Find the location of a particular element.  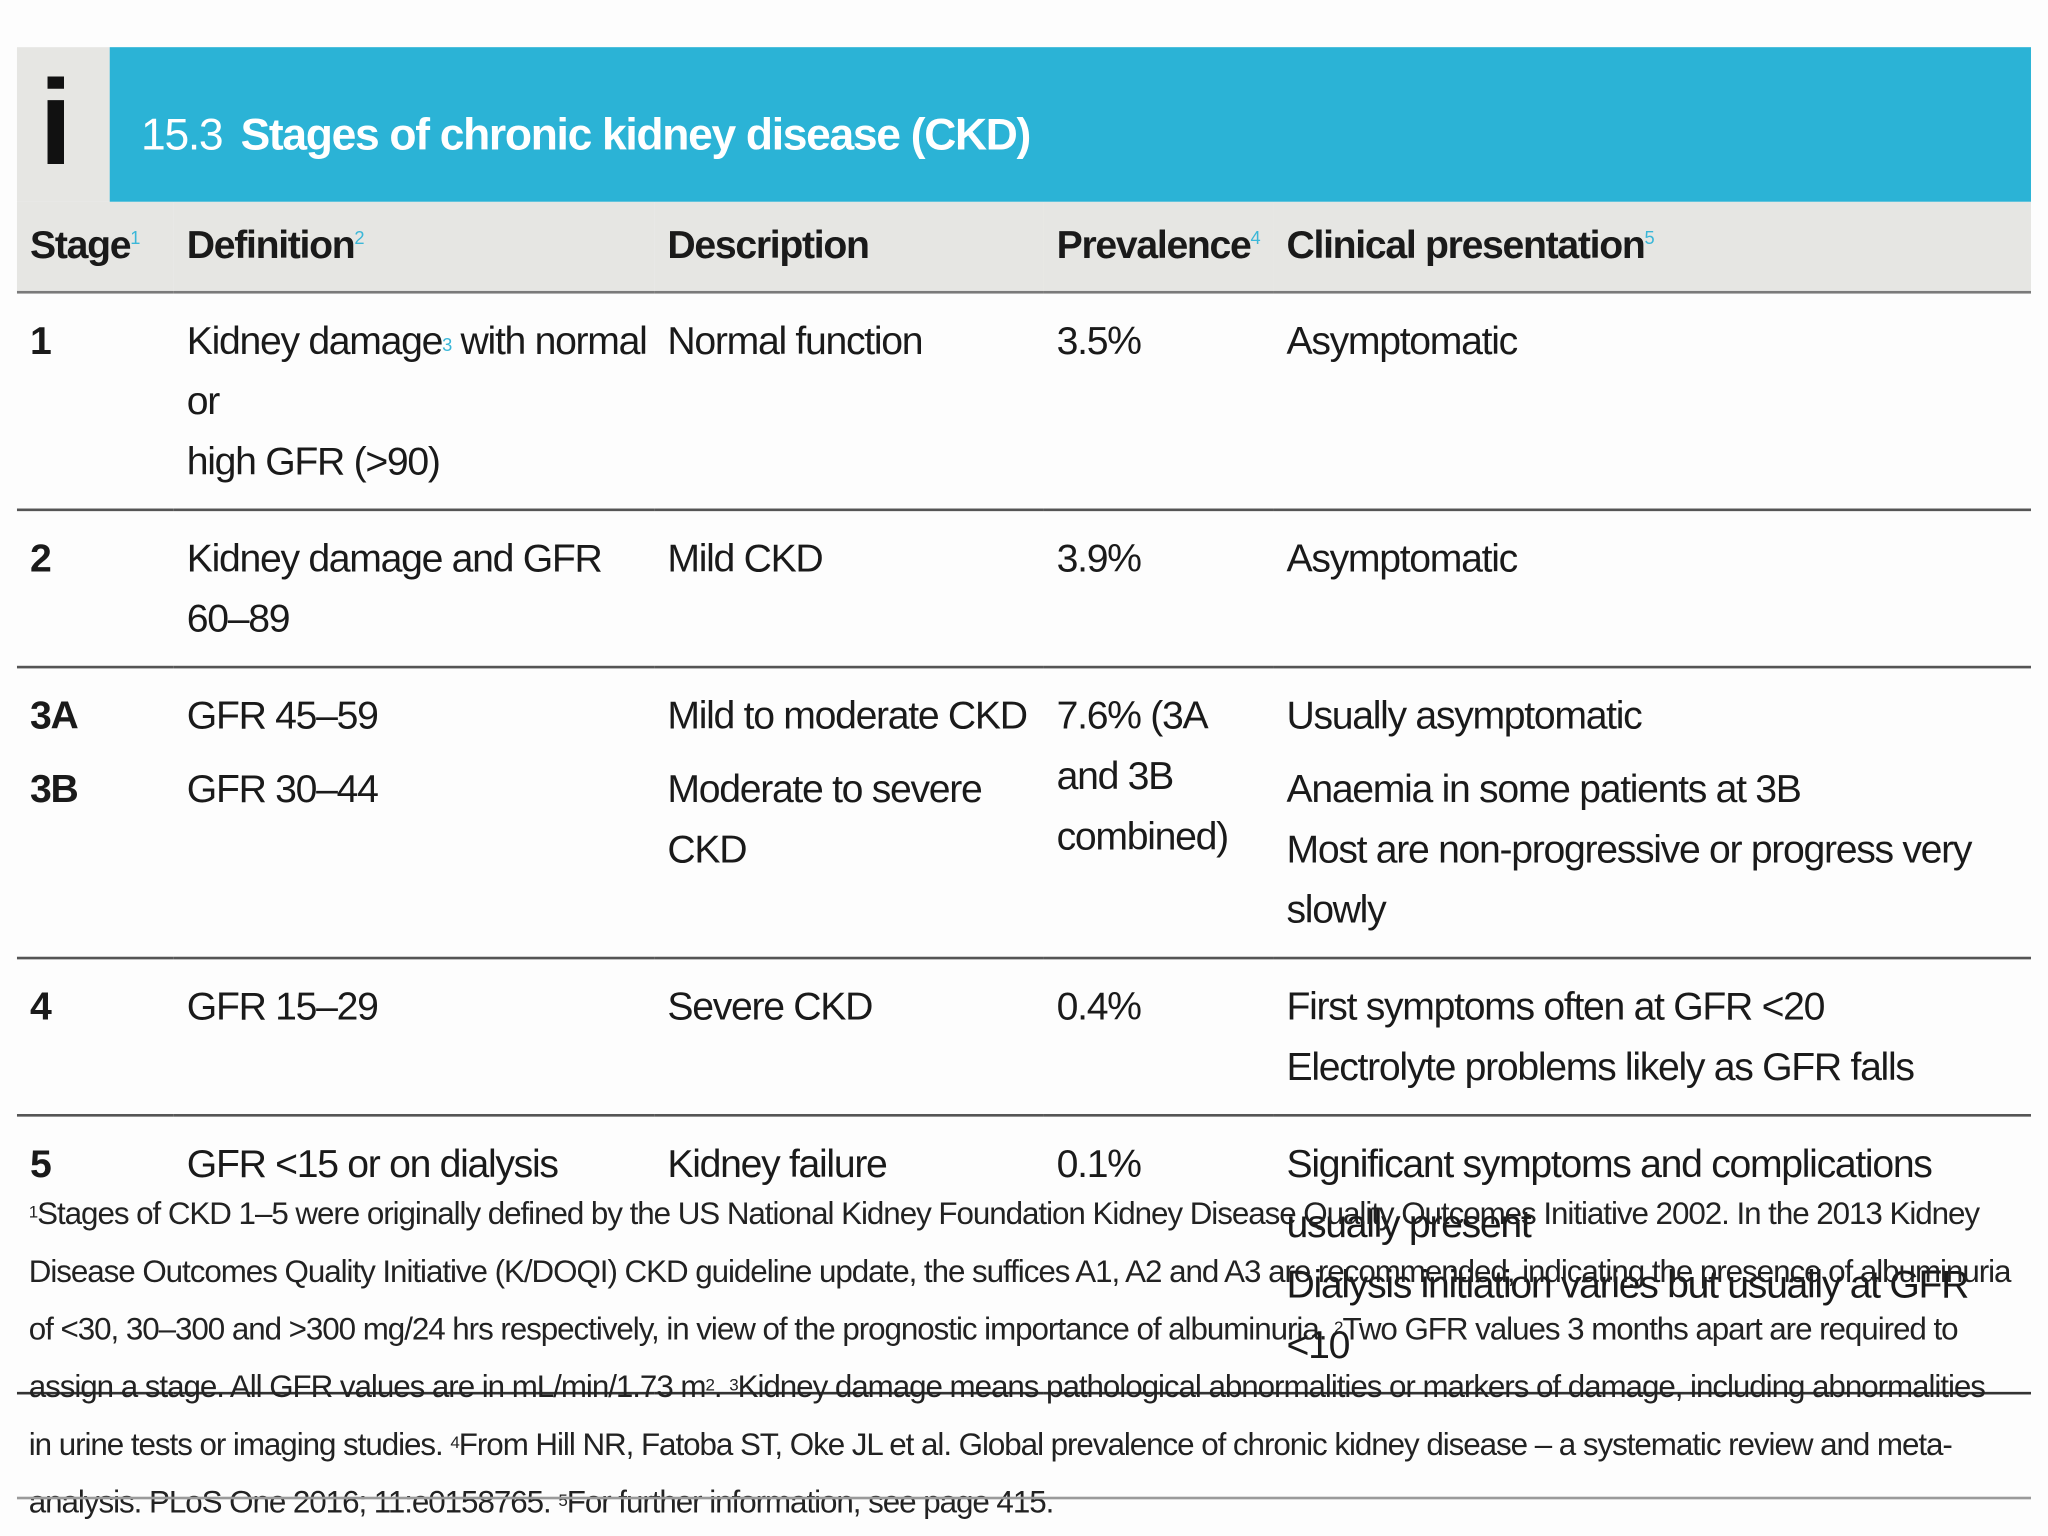

description-cell: Mild CKD is located at coordinates (849, 589).